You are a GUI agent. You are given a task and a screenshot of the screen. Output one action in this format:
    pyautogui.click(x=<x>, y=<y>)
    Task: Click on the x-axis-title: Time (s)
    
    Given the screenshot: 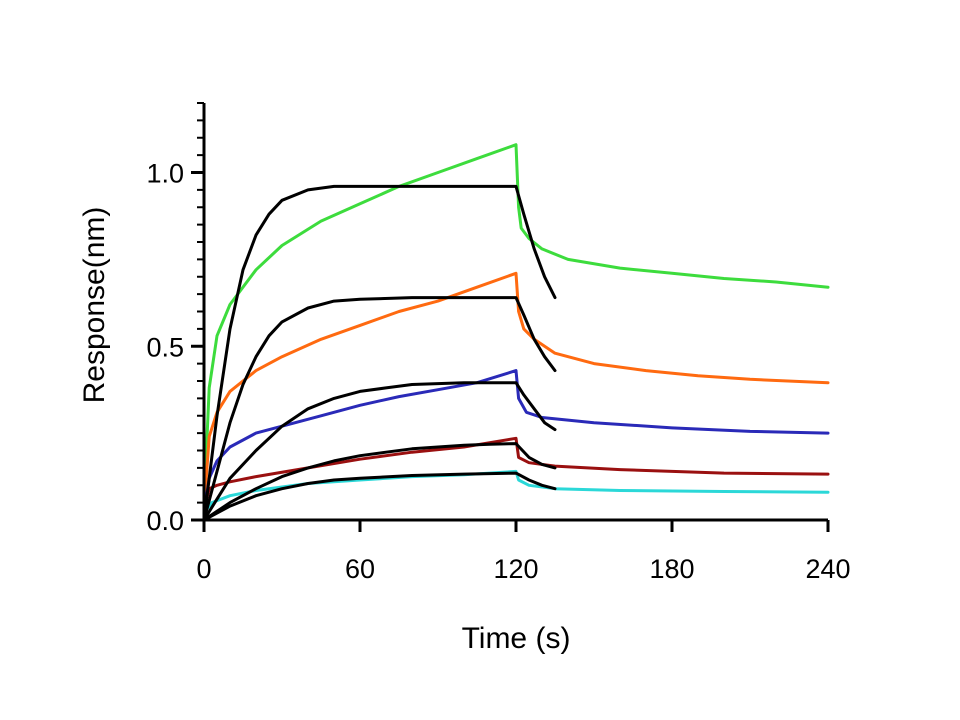 What is the action you would take?
    pyautogui.click(x=516, y=638)
    